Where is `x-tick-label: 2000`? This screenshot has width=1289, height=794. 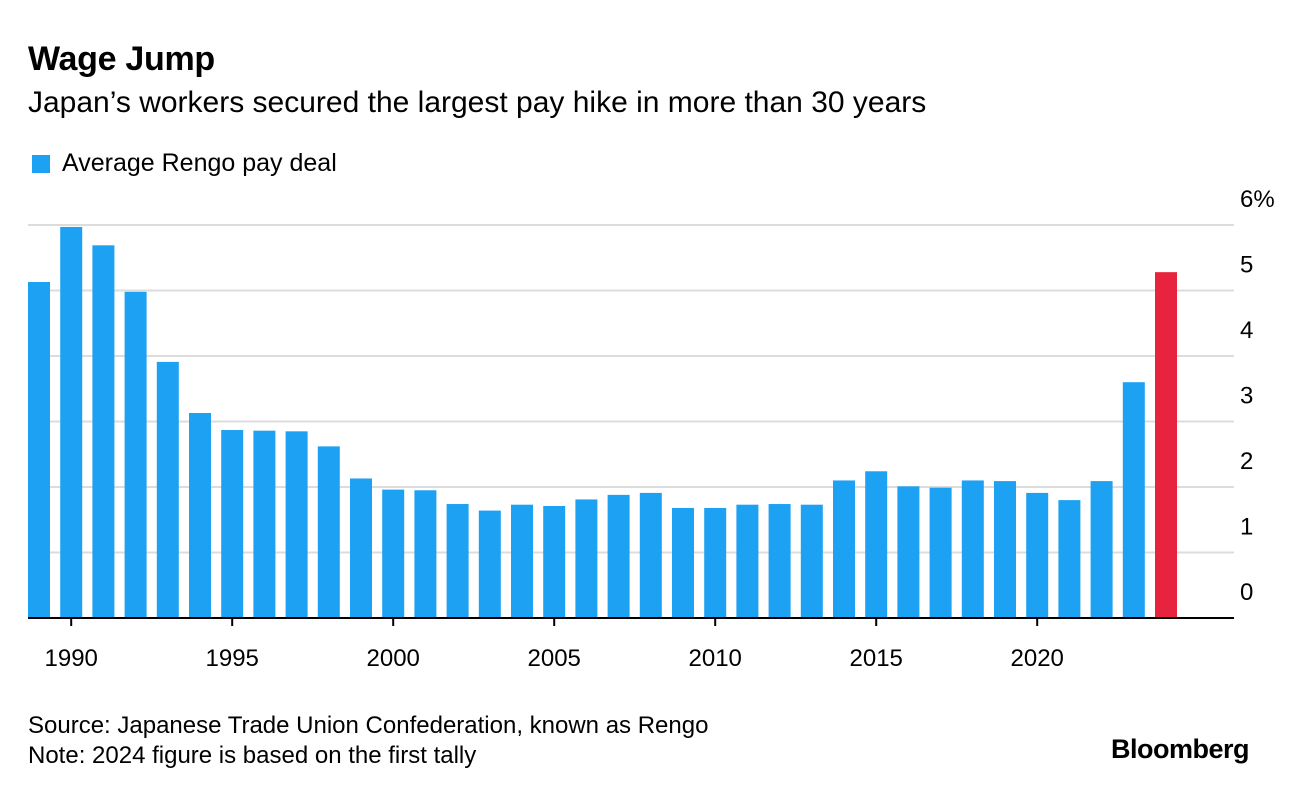 x-tick-label: 2000 is located at coordinates (393, 658).